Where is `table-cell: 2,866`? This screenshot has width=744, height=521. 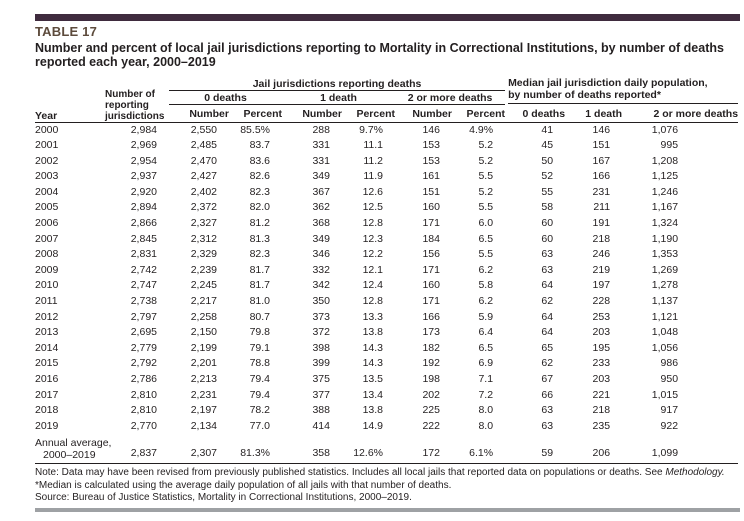 table-cell: 2,866 is located at coordinates (143, 223).